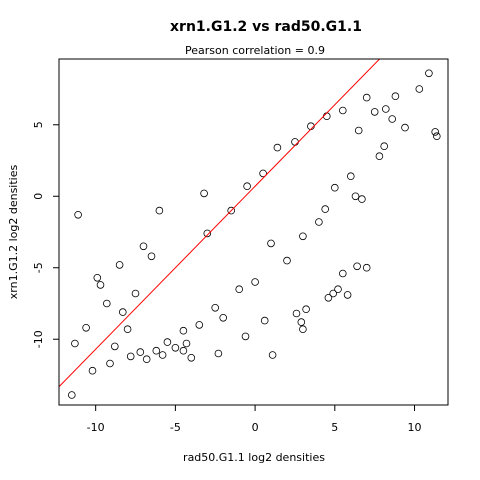 The image size is (480, 480). I want to click on y-tick-label: -5, so click(38, 267).